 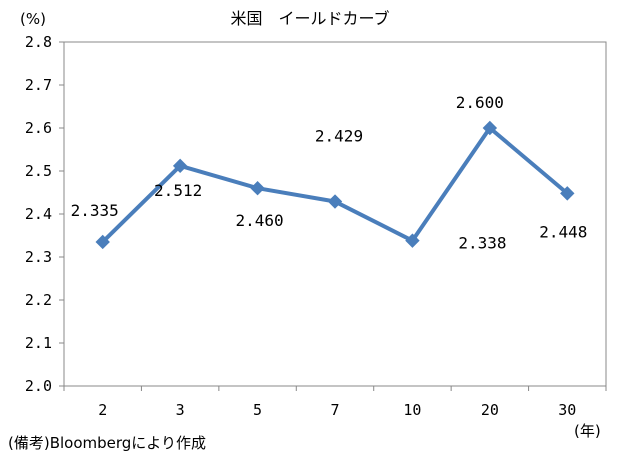 What do you see at coordinates (563, 231) in the screenshot?
I see `data-label: 2.448` at bounding box center [563, 231].